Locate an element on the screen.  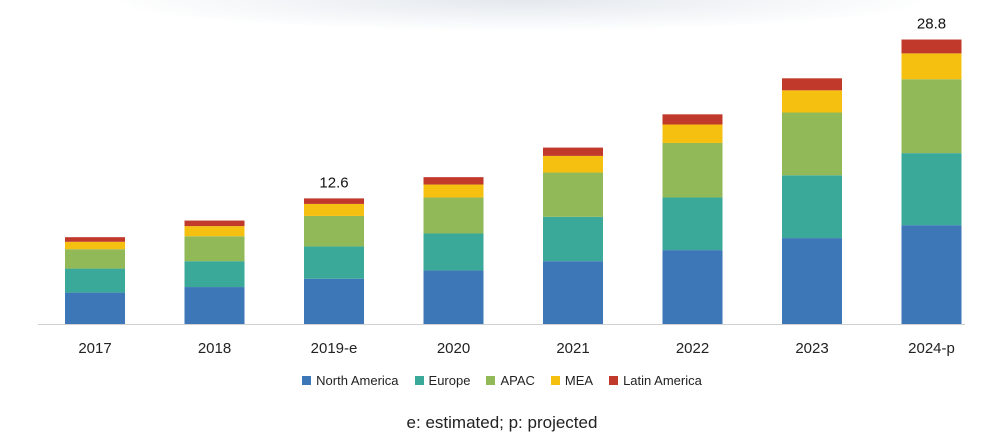
legend-item-apac: APAC is located at coordinates (510, 380).